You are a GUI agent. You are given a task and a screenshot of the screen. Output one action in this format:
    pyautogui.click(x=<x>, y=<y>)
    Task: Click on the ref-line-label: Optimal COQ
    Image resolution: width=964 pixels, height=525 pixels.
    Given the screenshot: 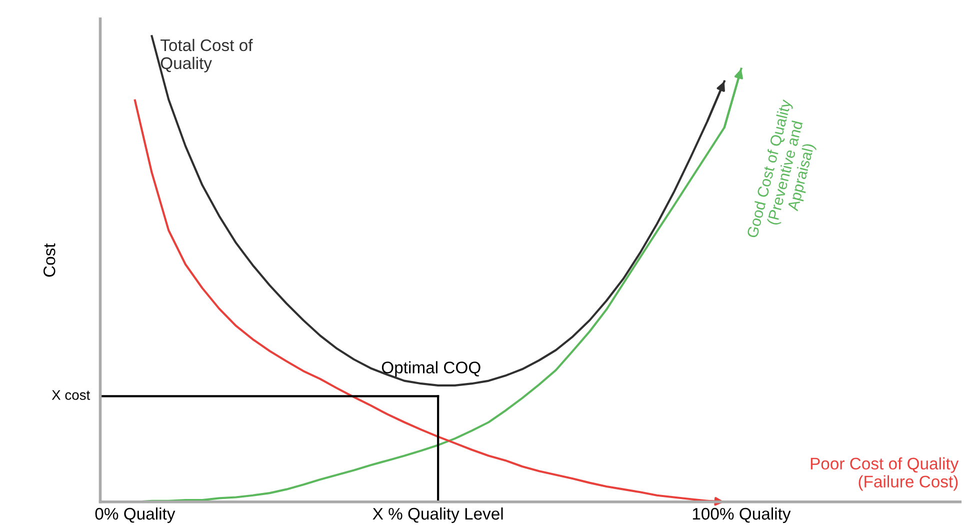 What is the action you would take?
    pyautogui.click(x=431, y=369)
    